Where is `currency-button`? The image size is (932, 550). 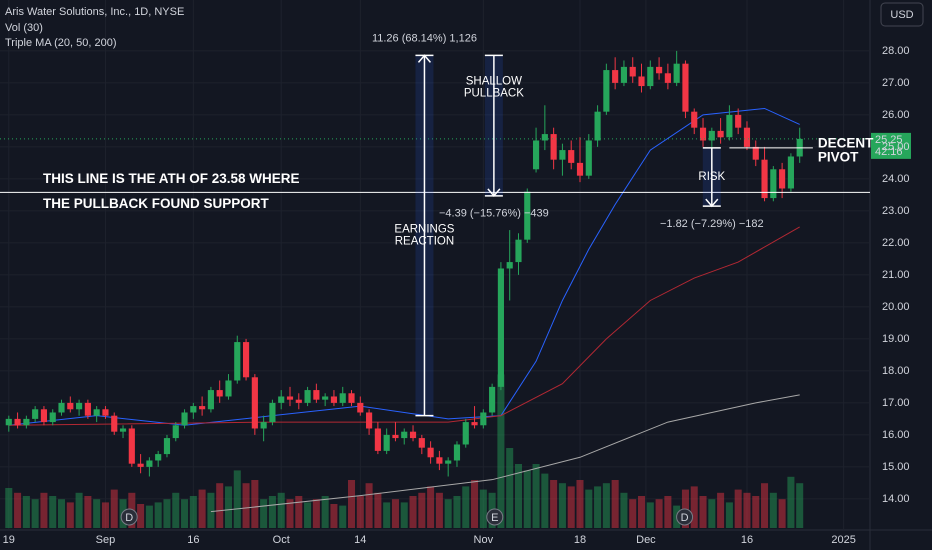
currency-button is located at coordinates (902, 14).